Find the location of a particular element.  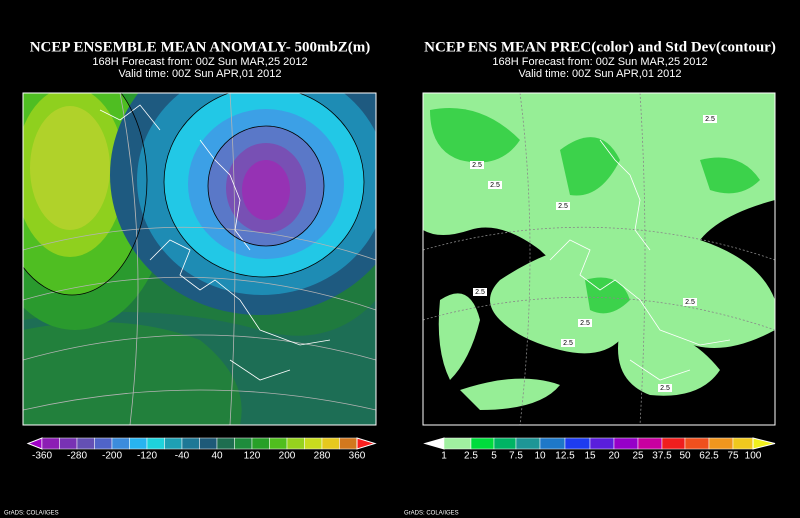

colorbar-label: 12.5 is located at coordinates (565, 456).